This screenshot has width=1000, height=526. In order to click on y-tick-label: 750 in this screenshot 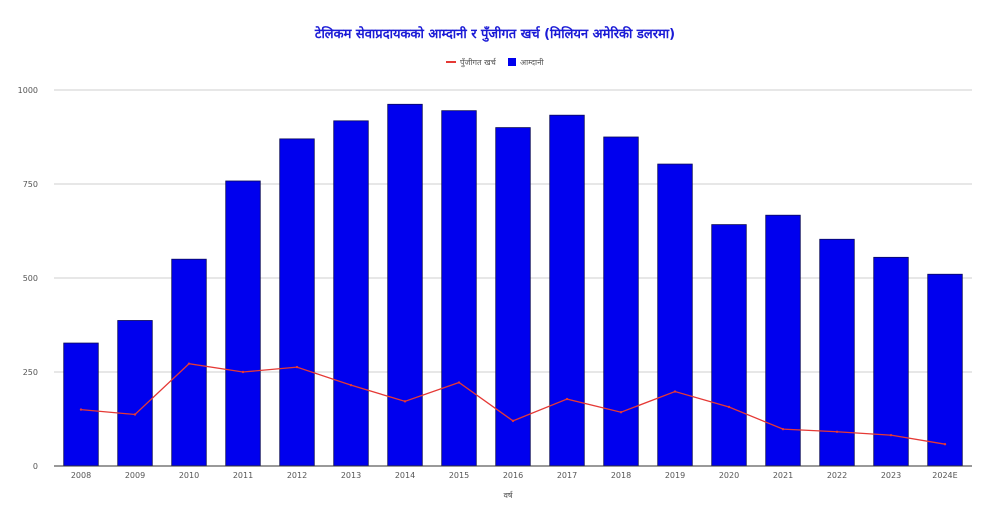, I will do `click(30, 184)`.